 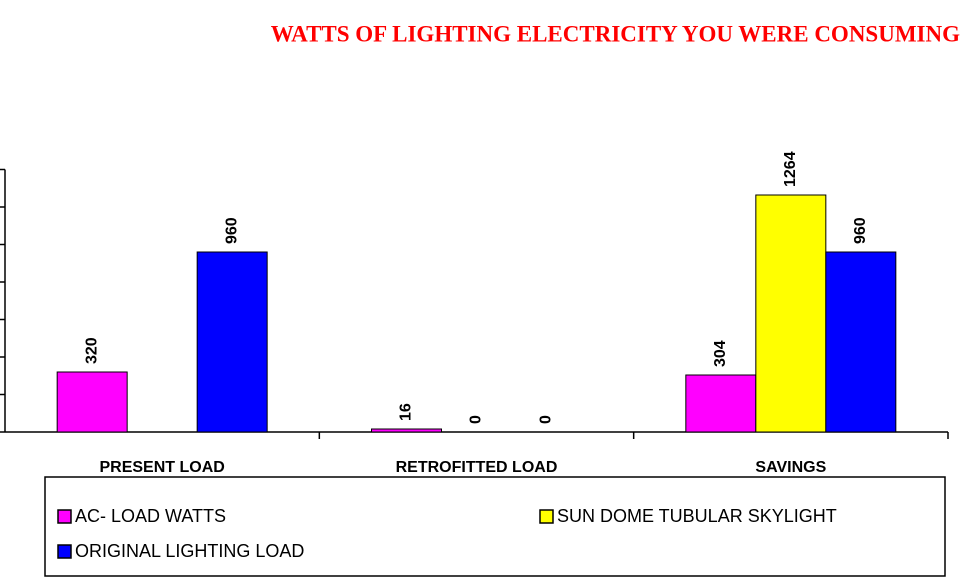 What do you see at coordinates (477, 467) in the screenshot?
I see `x-tick-label: RETROFITTED LOAD` at bounding box center [477, 467].